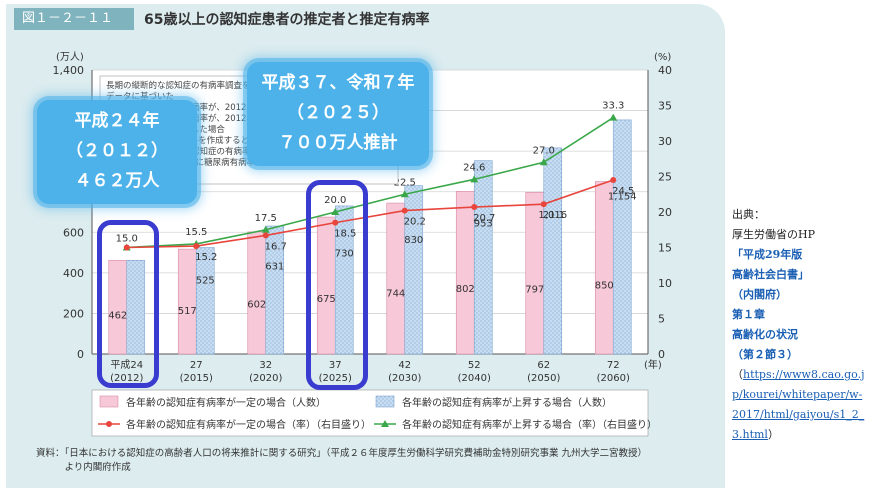 The image size is (869, 490). I want to click on right-tick-label: 10, so click(665, 283).